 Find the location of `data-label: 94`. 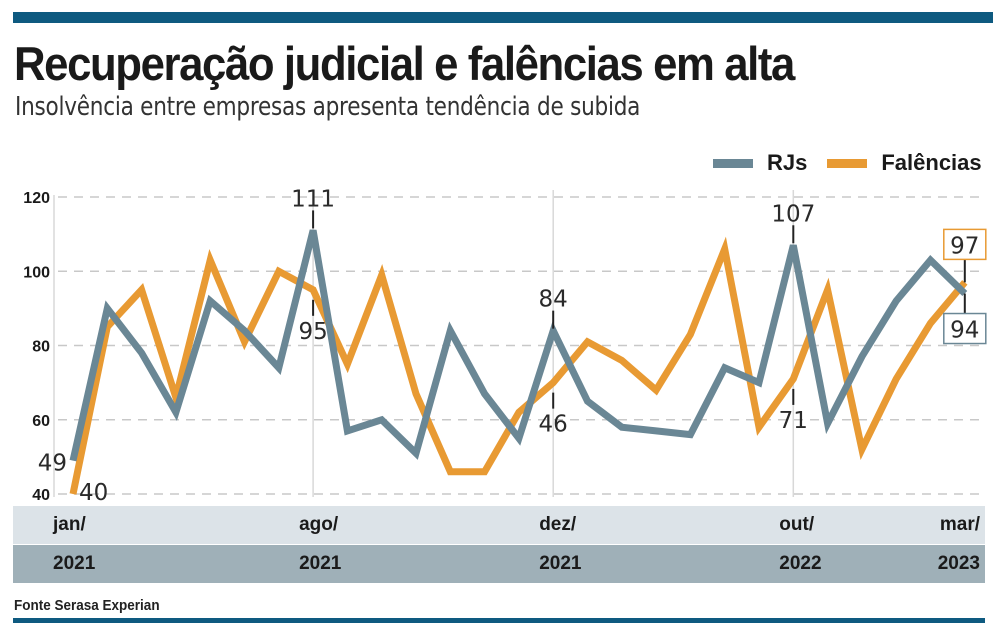

data-label: 94 is located at coordinates (964, 331).